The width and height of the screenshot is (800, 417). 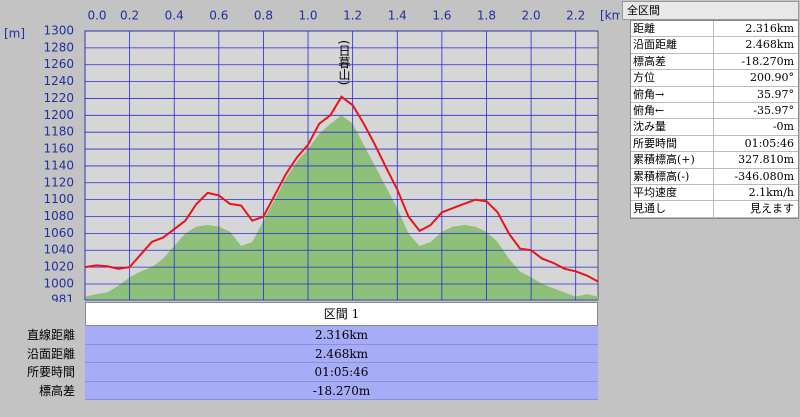 I want to click on row-label: 距離, so click(x=672, y=29).